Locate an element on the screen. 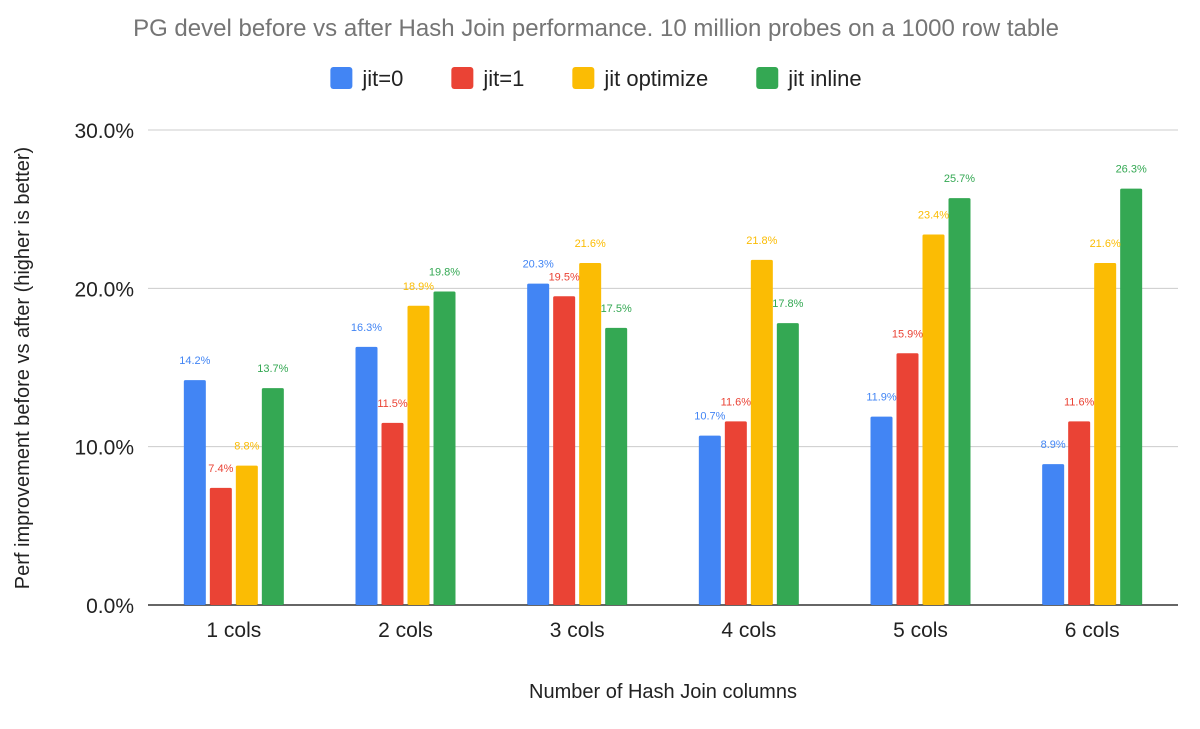  legend-item: jit inline is located at coordinates (809, 78).